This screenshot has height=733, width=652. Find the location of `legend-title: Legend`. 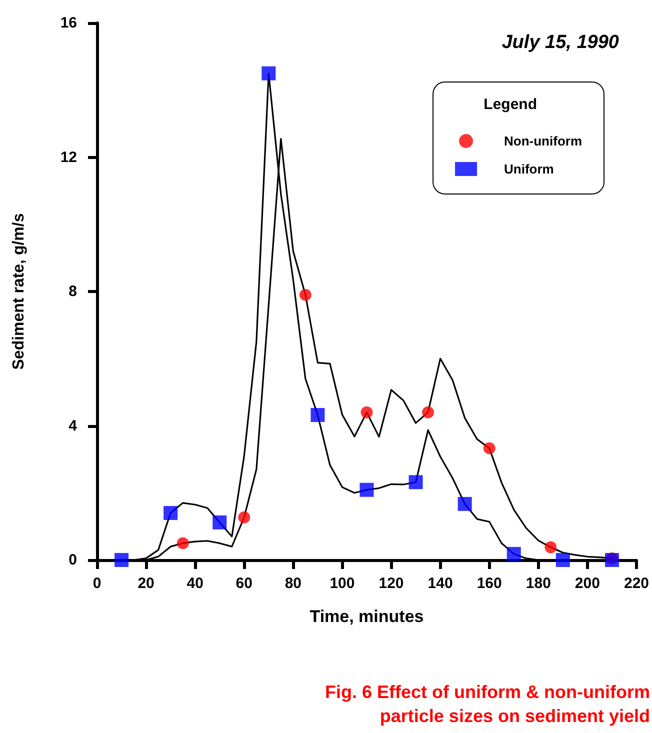

legend-title: Legend is located at coordinates (511, 104).